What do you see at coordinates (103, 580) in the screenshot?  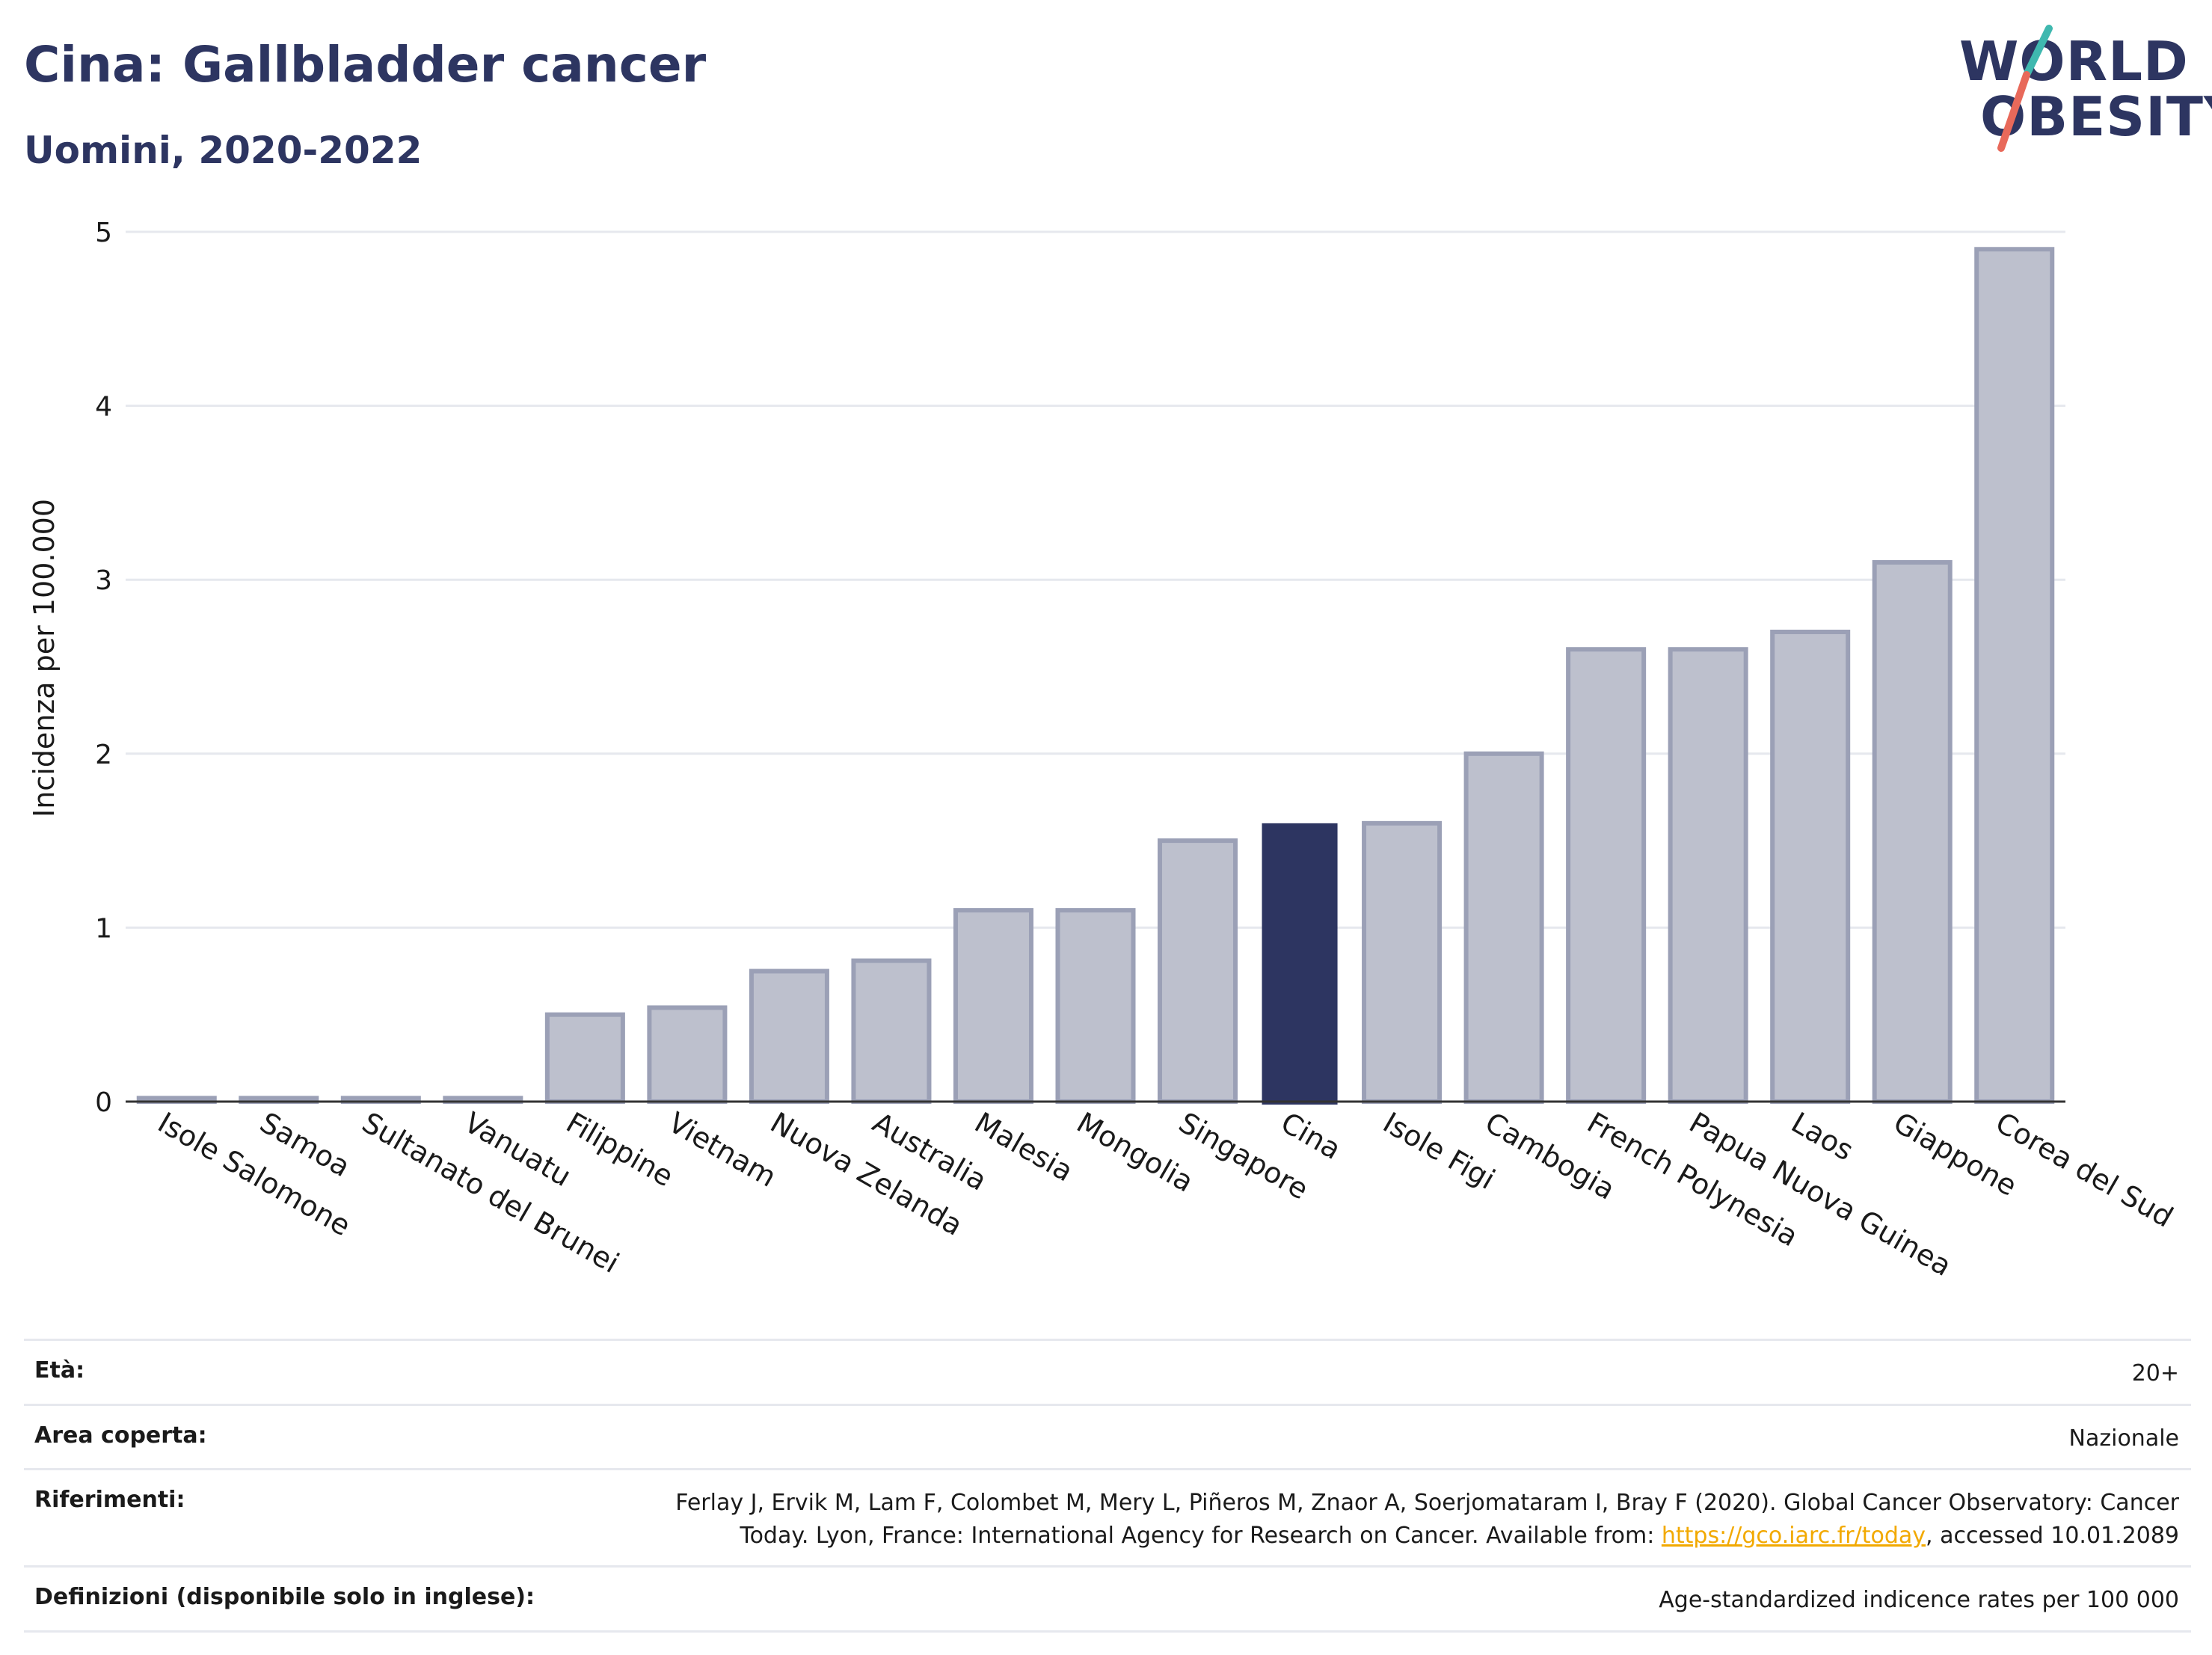 I see `y-tick-label: 3` at bounding box center [103, 580].